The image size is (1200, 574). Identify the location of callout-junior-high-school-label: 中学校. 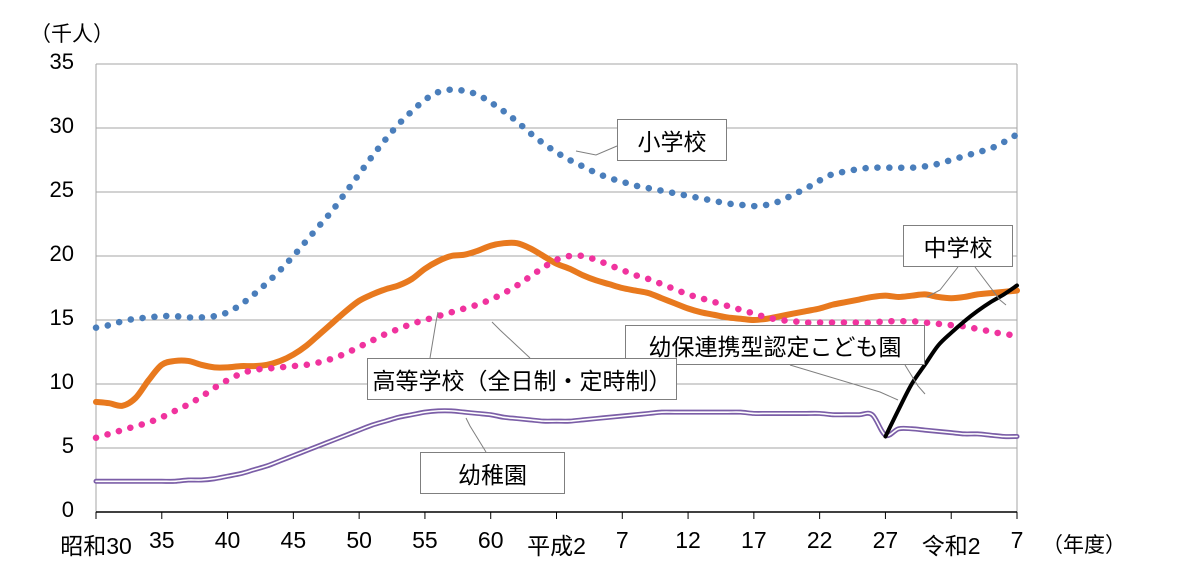
(958, 248).